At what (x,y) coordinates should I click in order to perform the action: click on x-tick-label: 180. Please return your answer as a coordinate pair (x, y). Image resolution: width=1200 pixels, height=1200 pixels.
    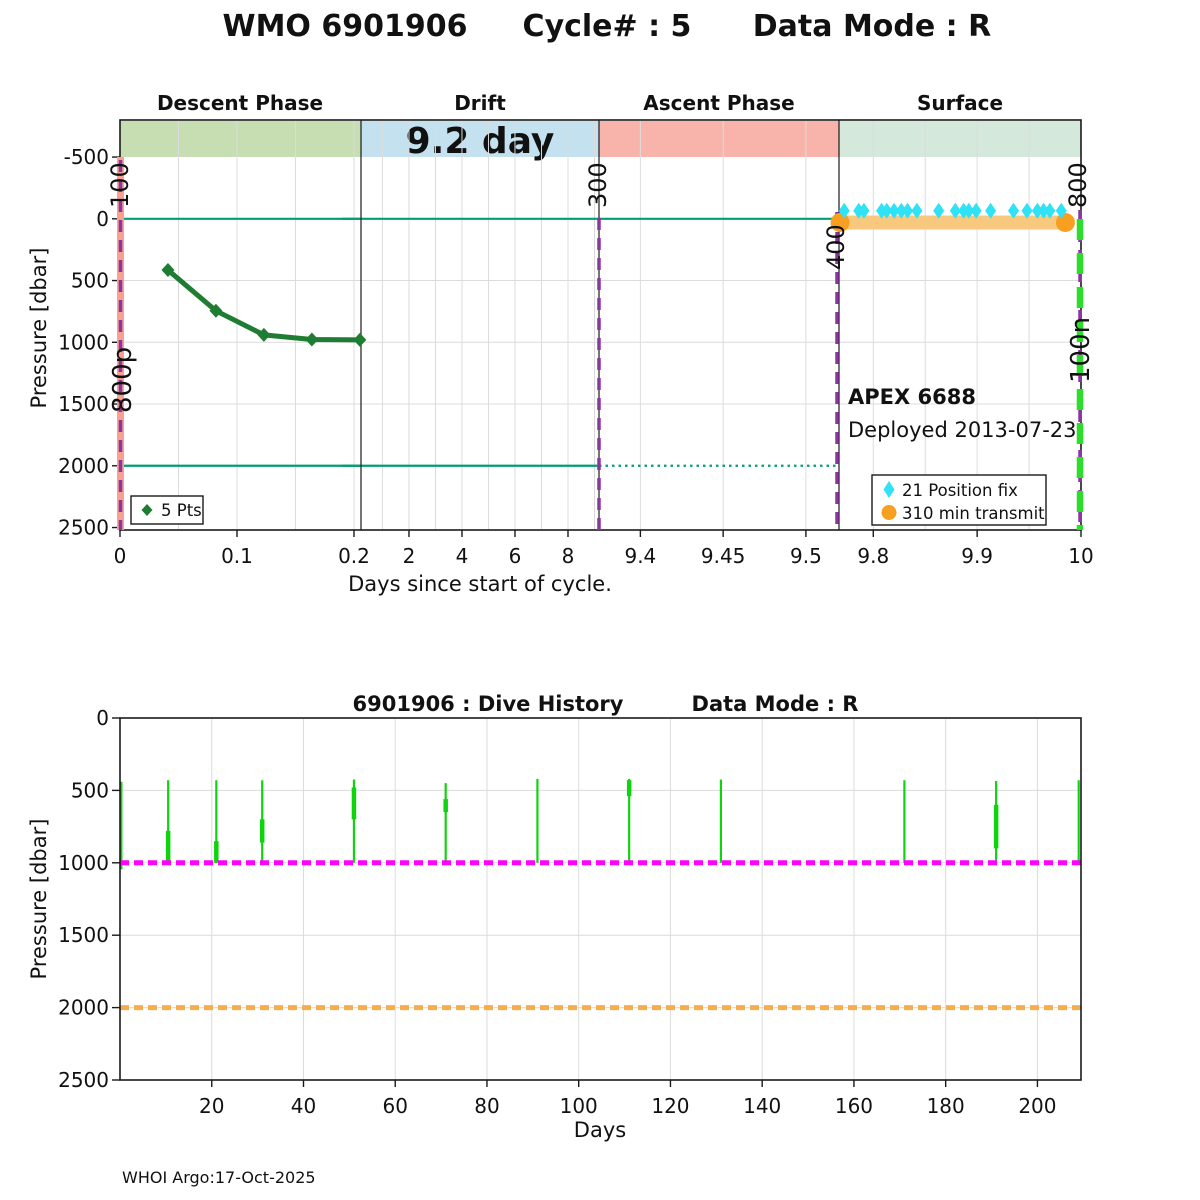
    Looking at the image, I should click on (946, 1106).